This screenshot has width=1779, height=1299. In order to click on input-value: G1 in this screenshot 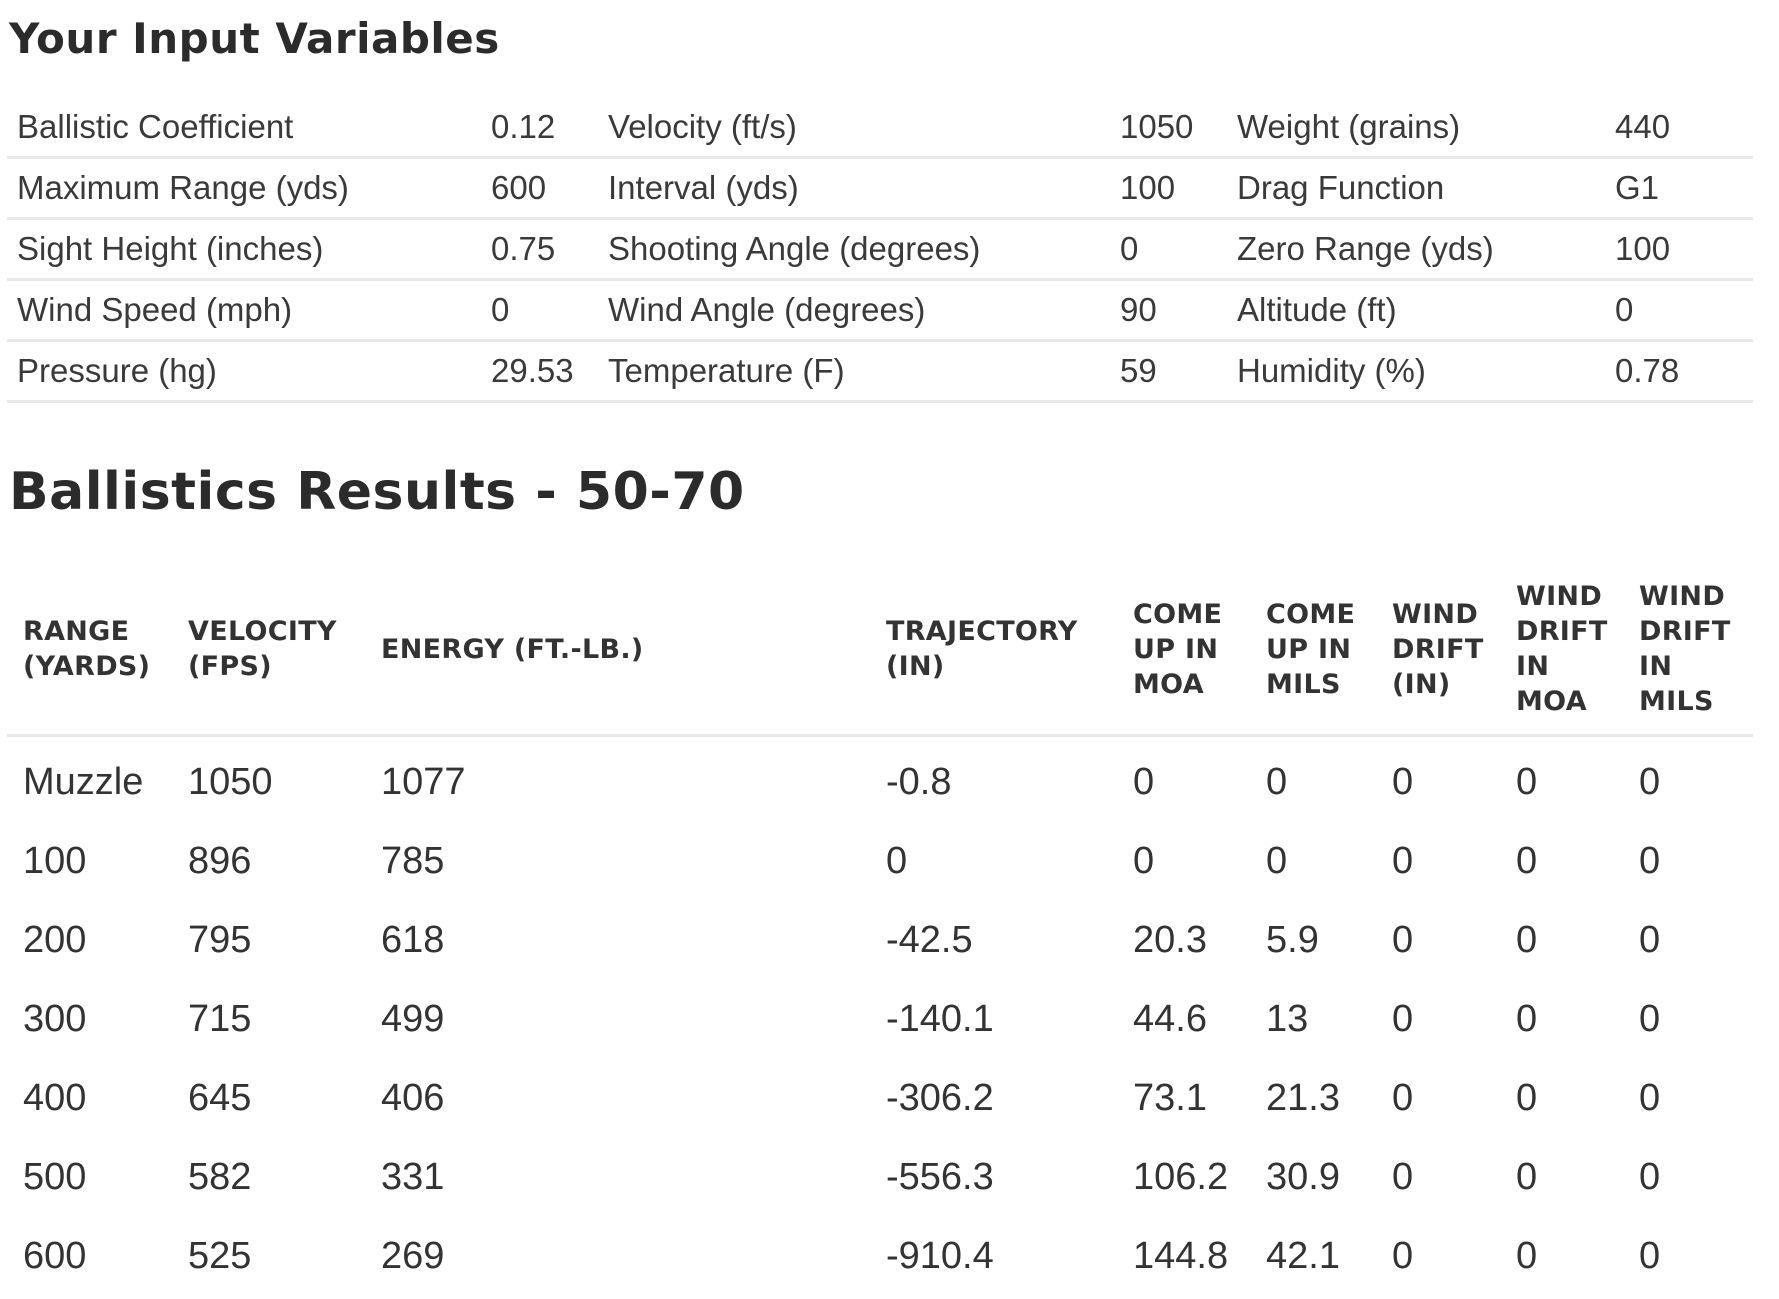, I will do `click(1679, 188)`.